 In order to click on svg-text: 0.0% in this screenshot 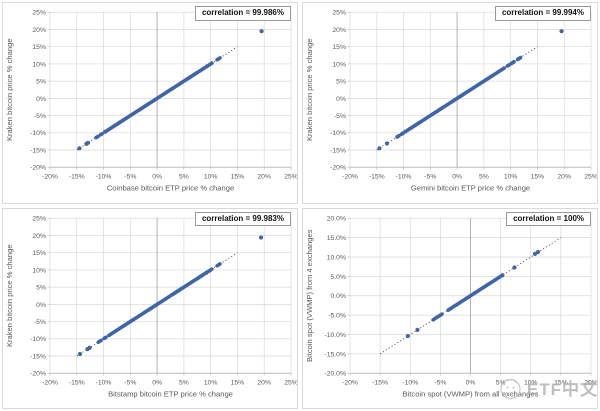, I will do `click(339, 296)`.